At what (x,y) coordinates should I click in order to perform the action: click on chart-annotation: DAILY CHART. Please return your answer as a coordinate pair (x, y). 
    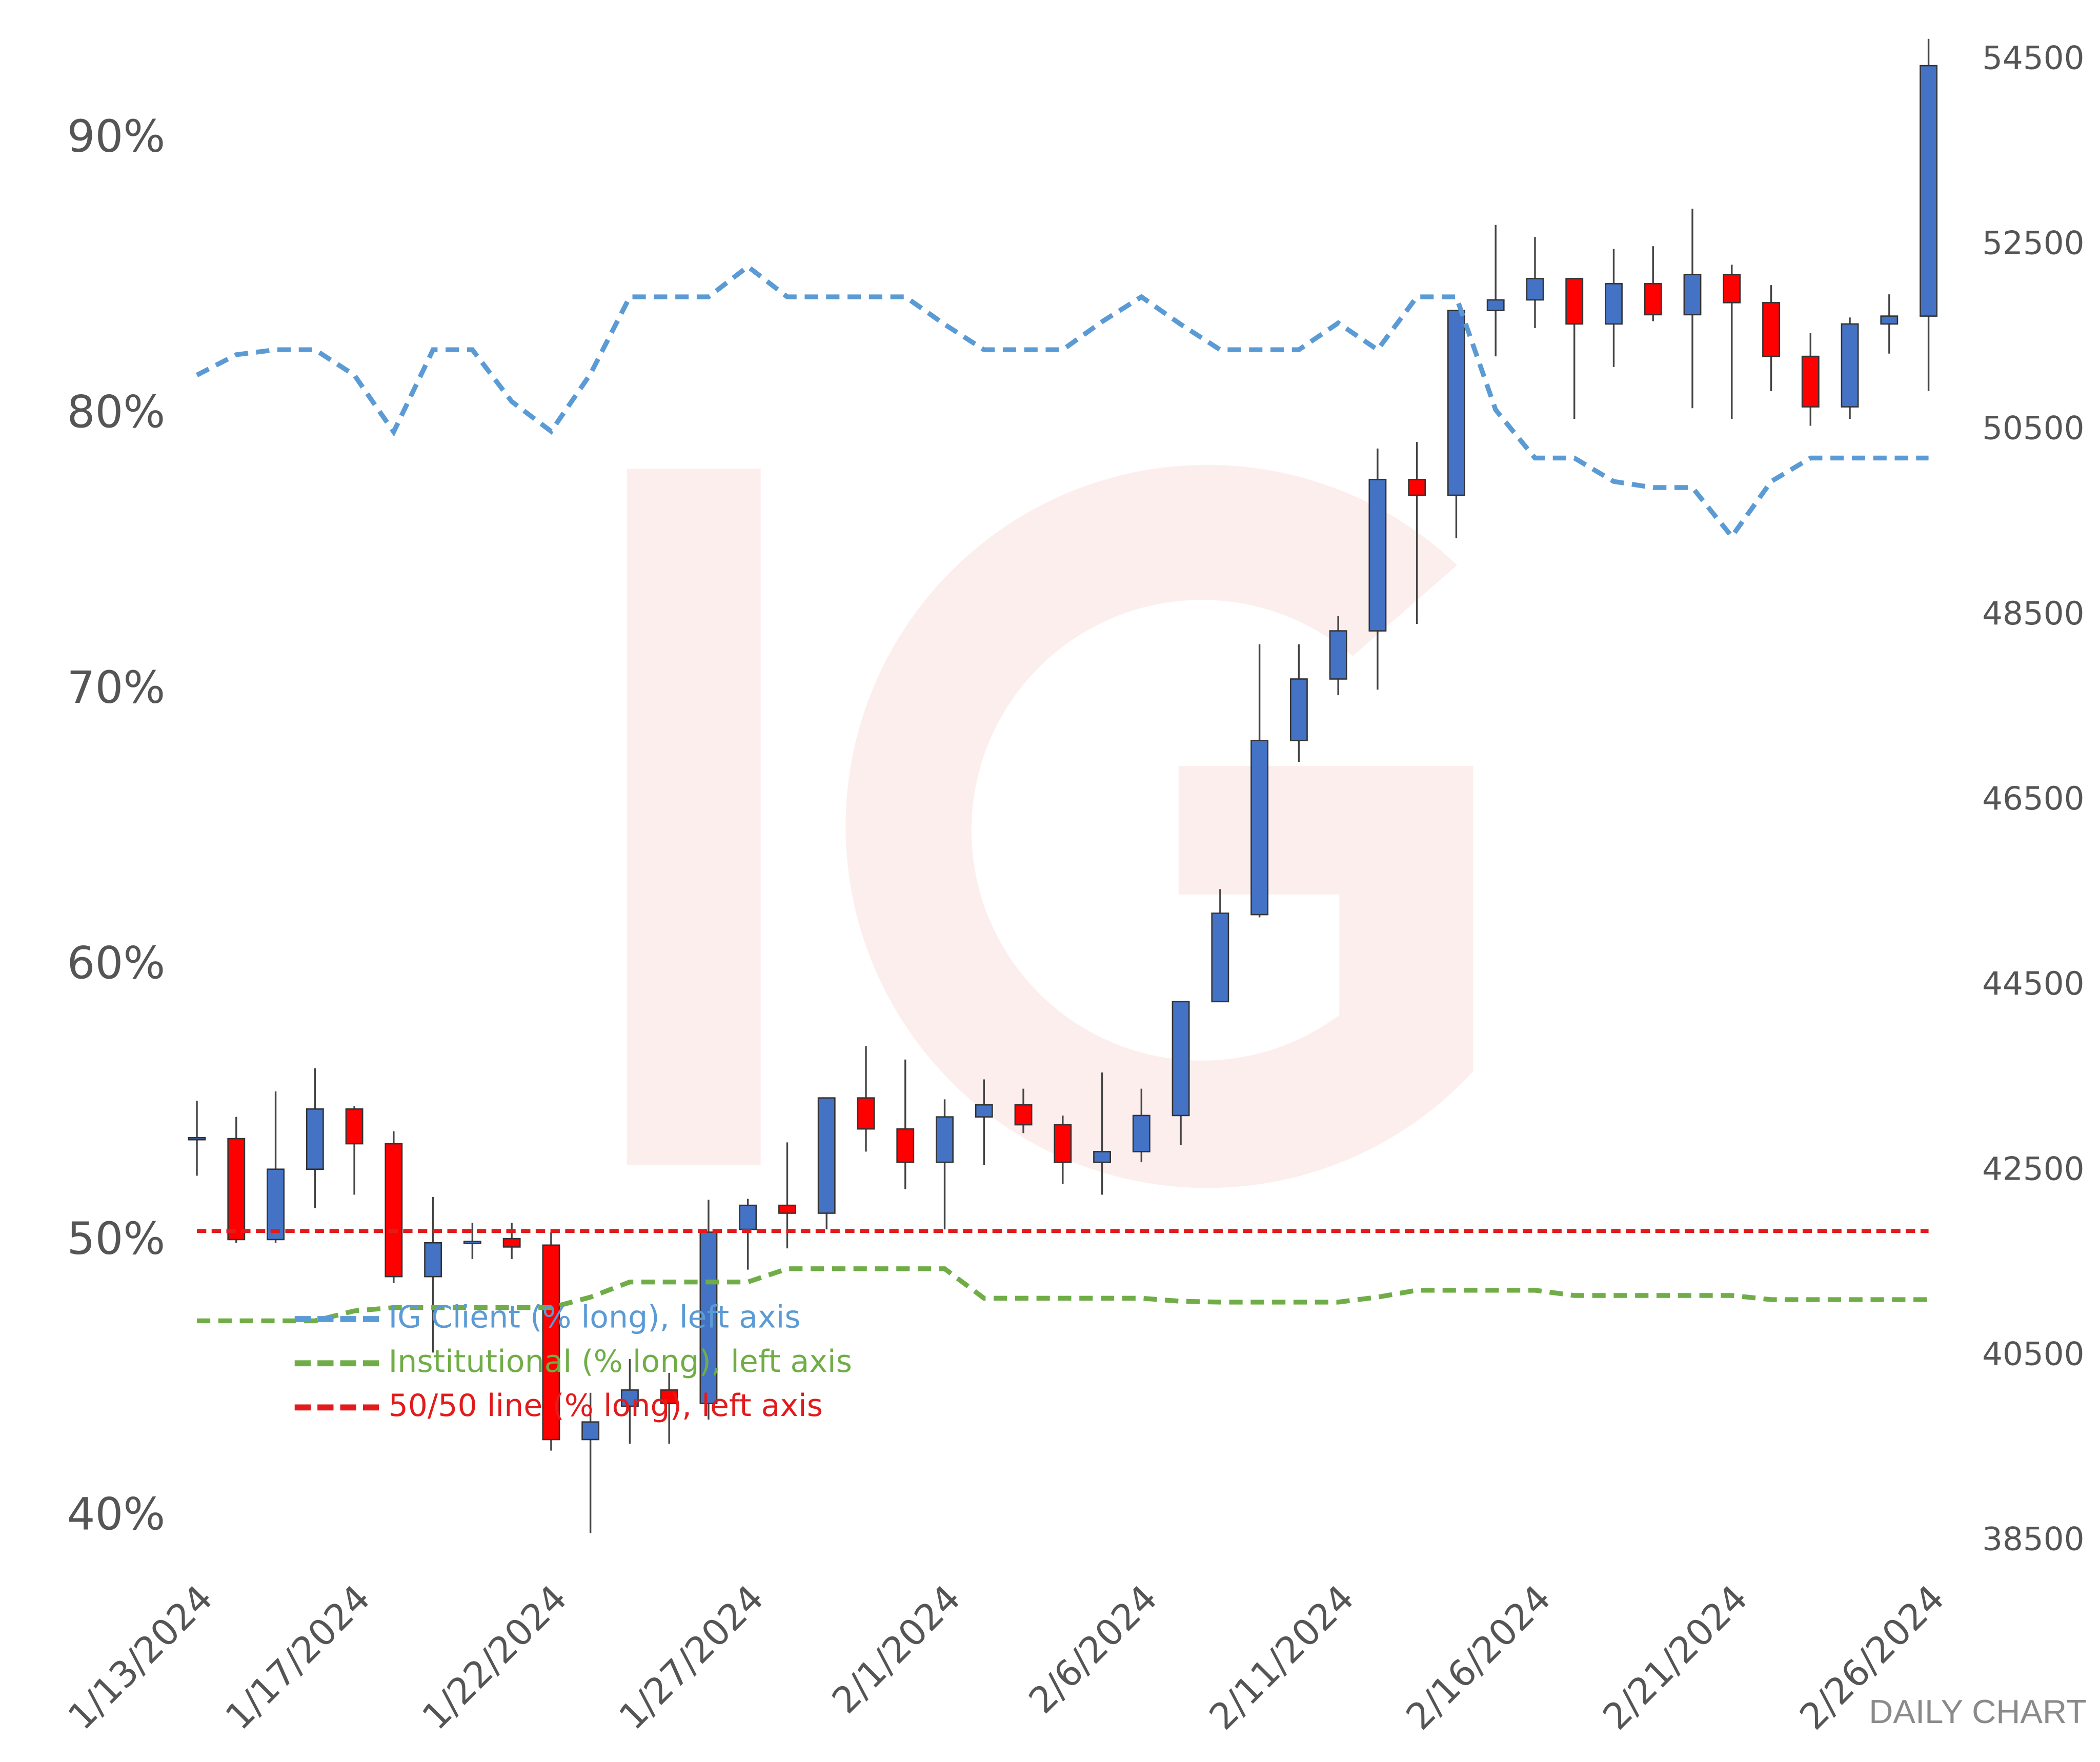
    Looking at the image, I should click on (1978, 1711).